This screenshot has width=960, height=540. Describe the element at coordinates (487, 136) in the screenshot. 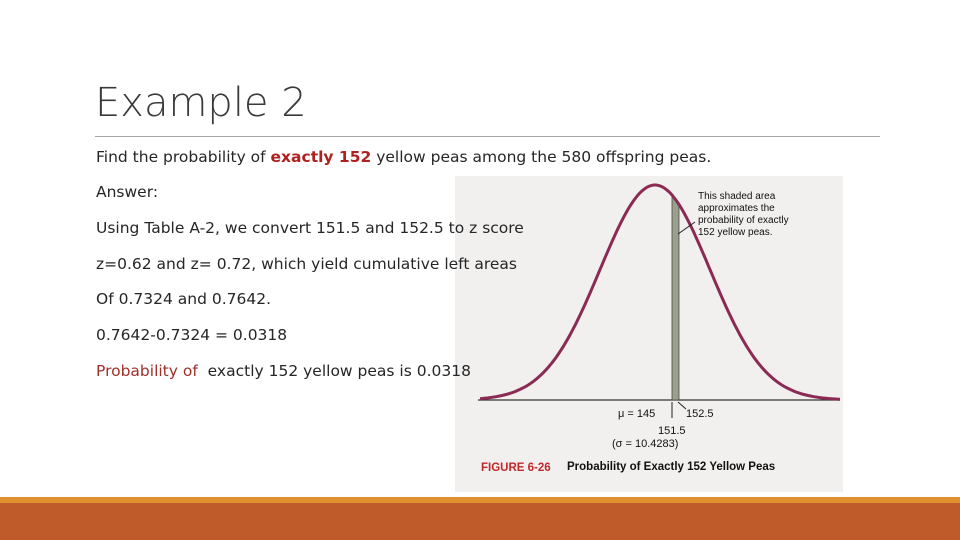

I see `title-rule` at that location.